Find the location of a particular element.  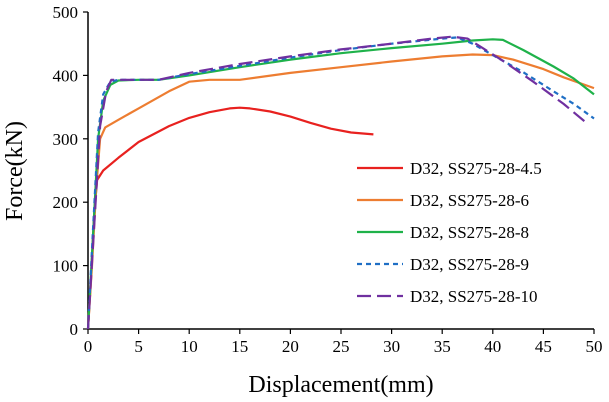

x-tick-label: 30 is located at coordinates (391, 346).